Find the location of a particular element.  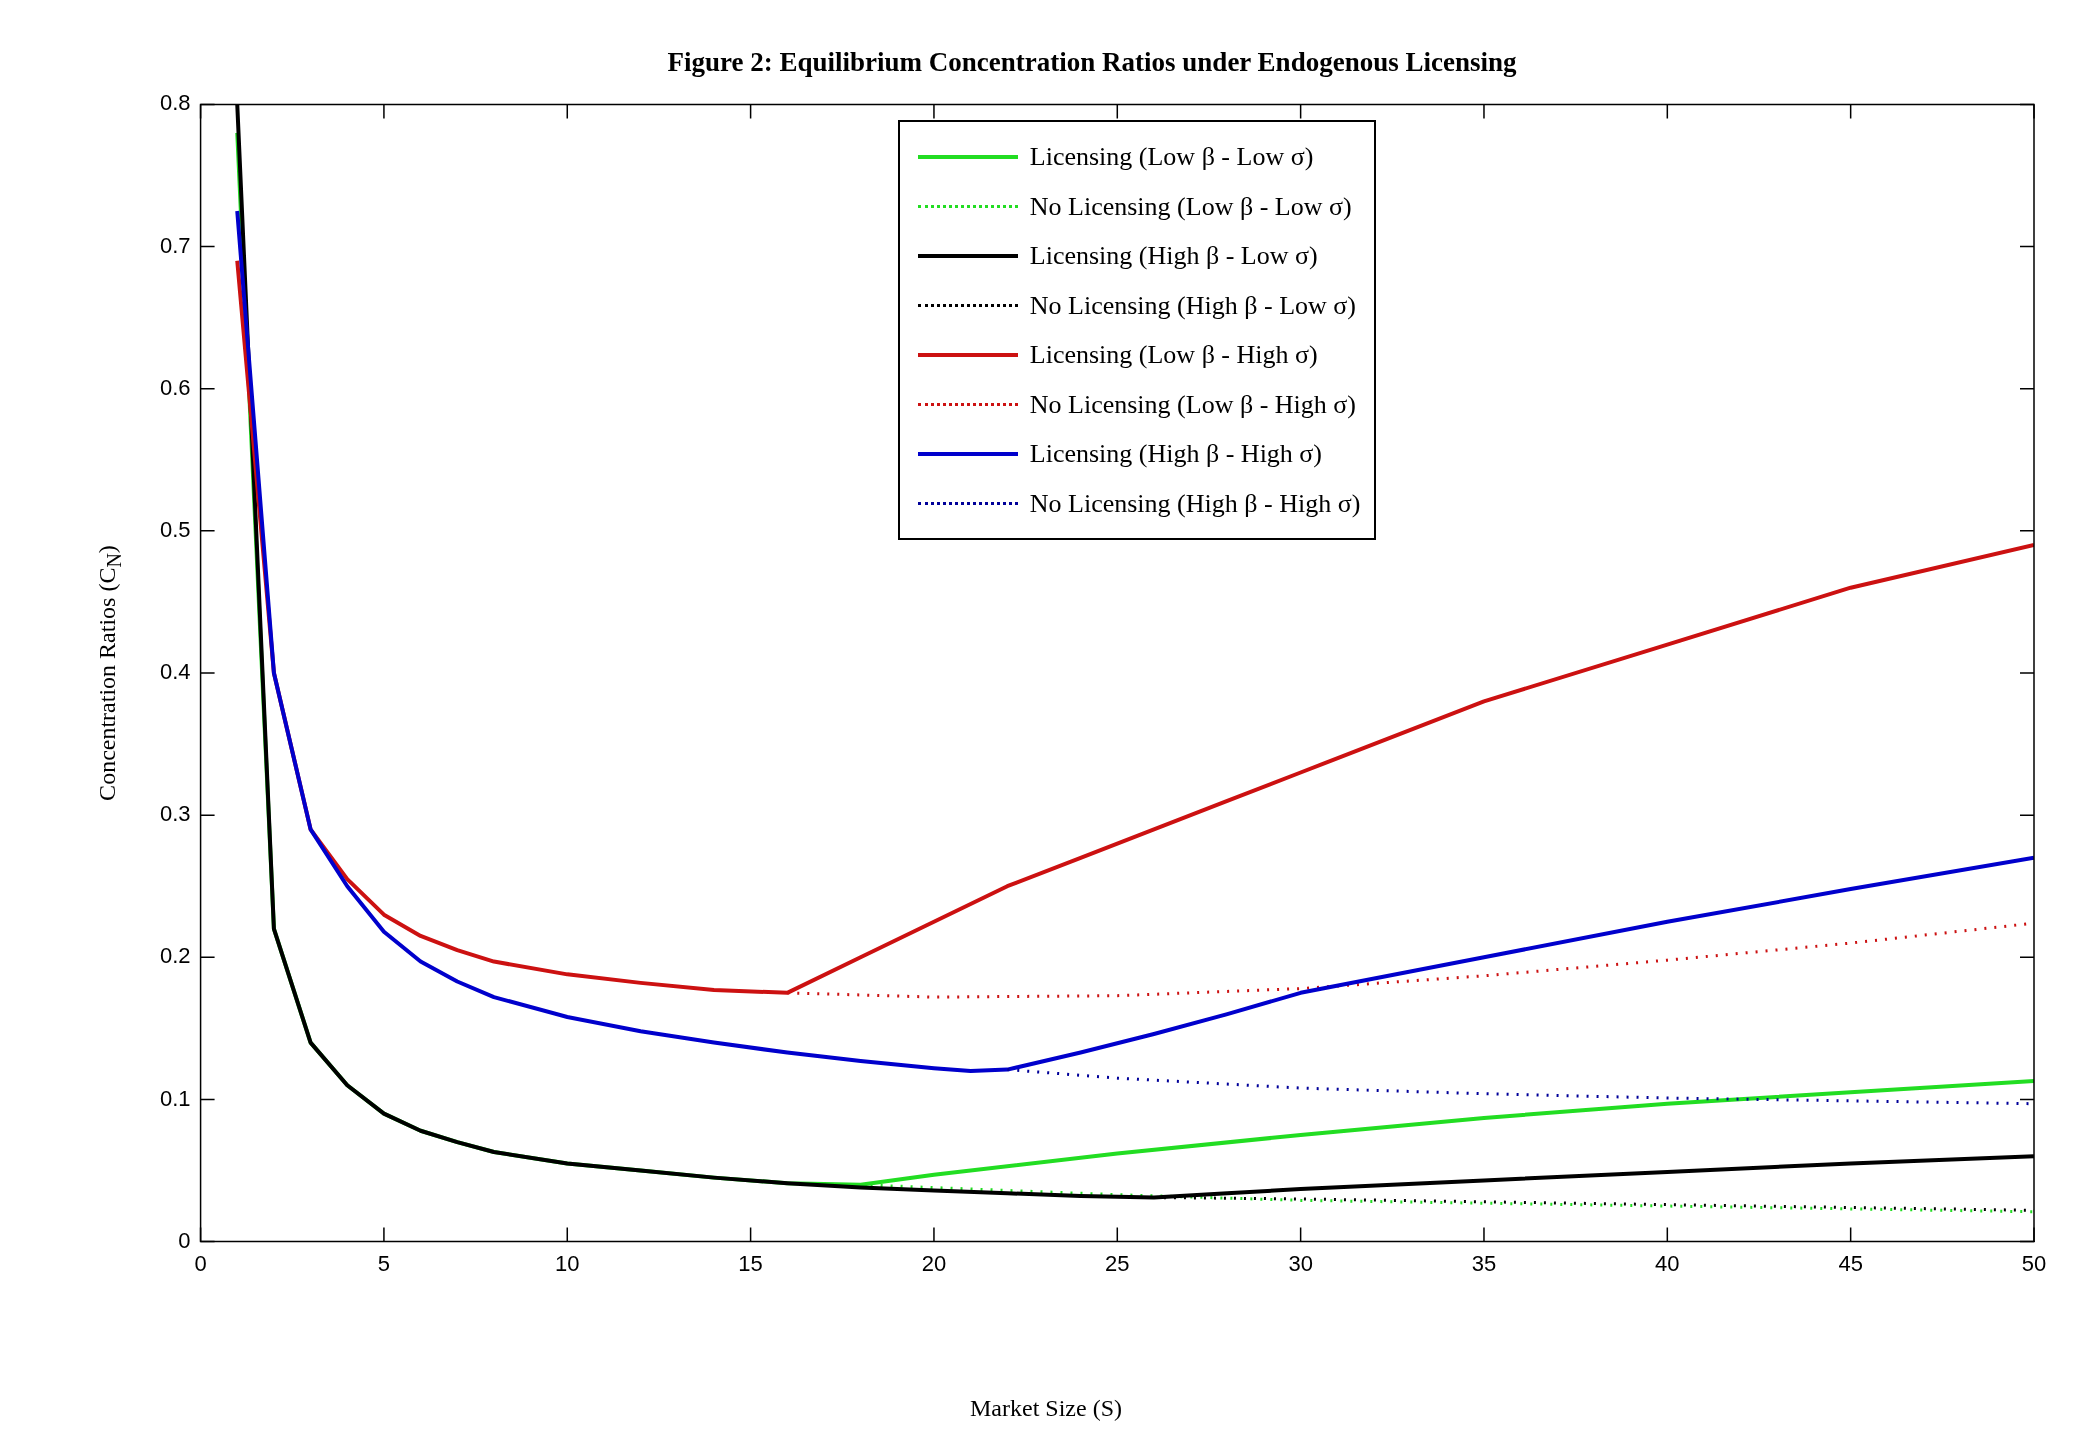

y-tick-label: 0.8 is located at coordinates (175, 103).